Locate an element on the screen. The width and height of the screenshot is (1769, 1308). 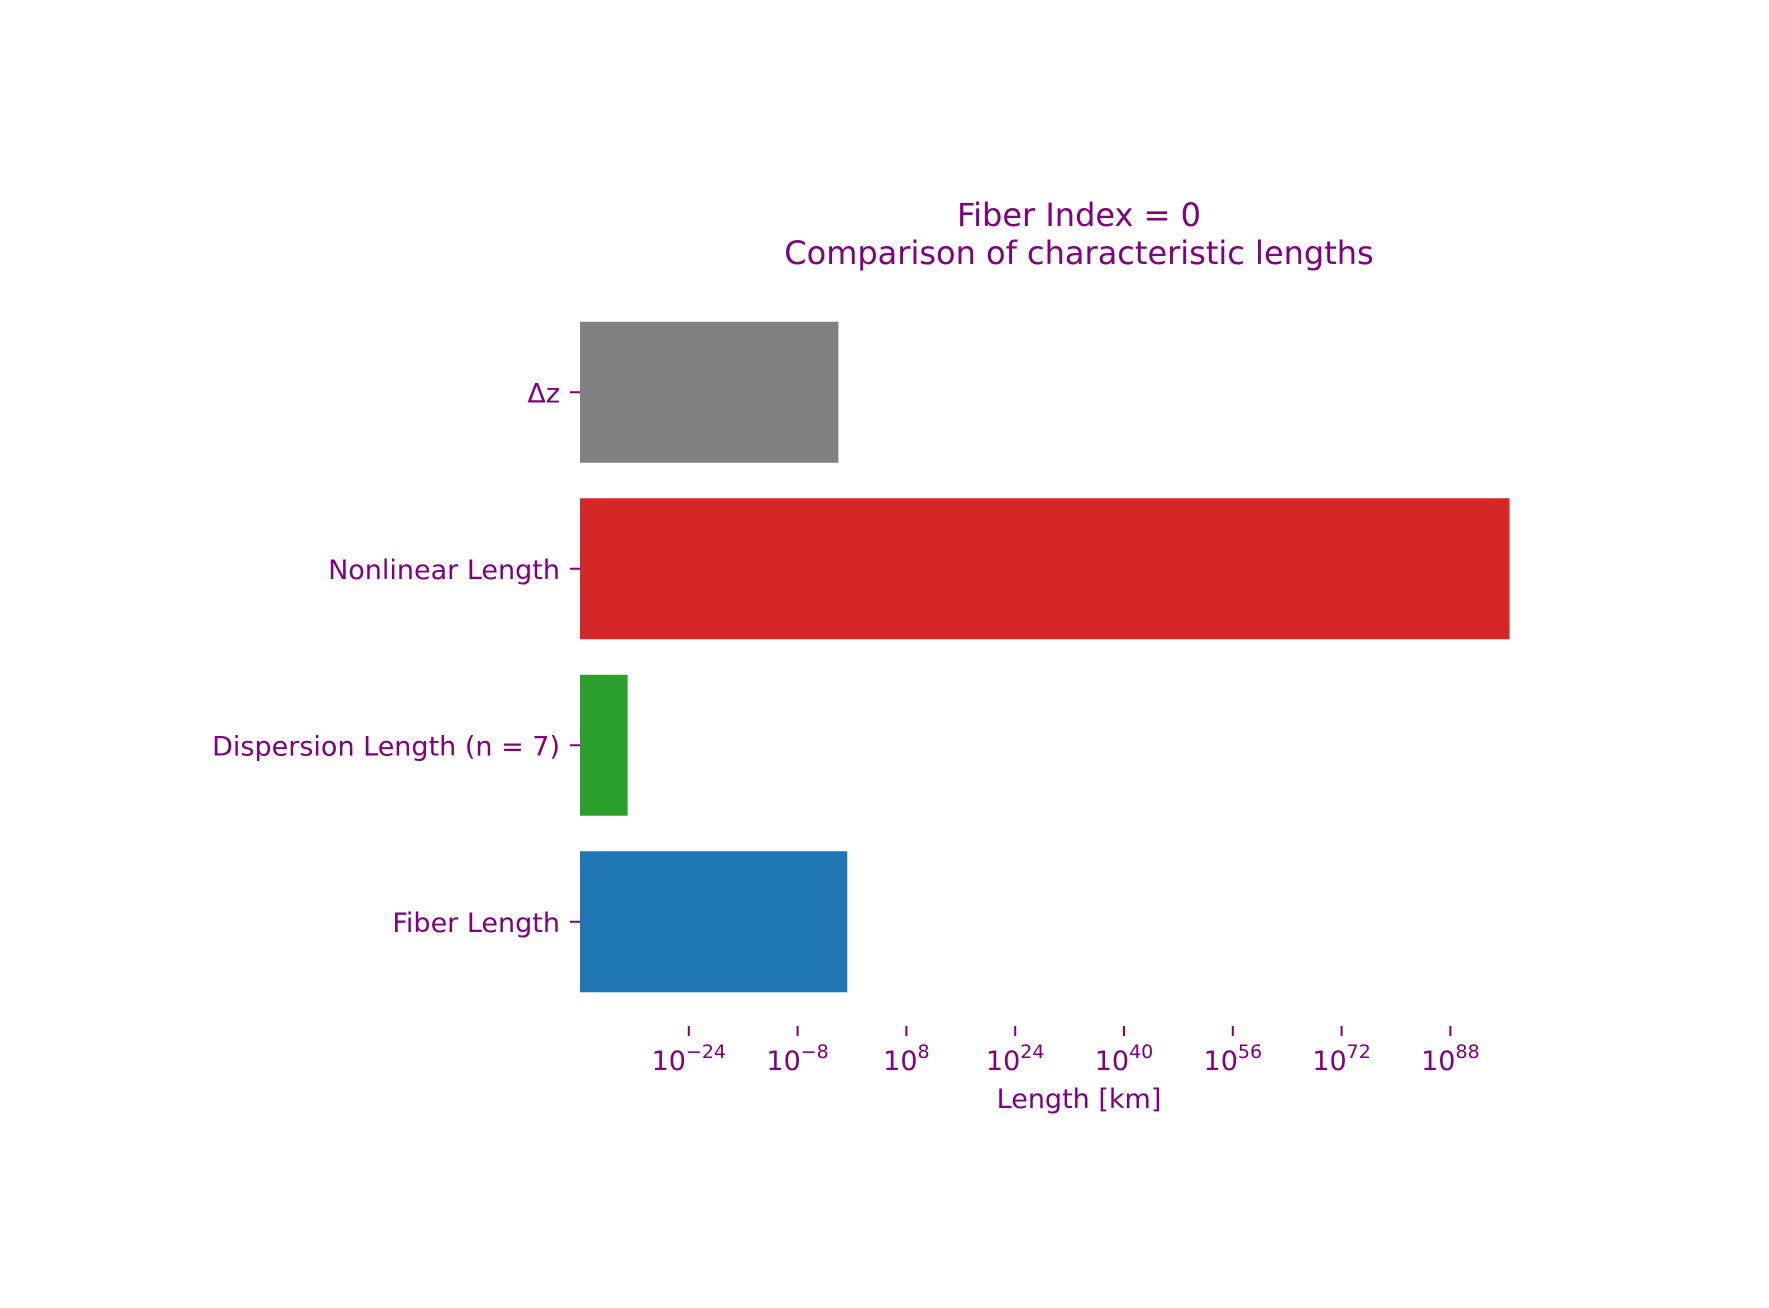
x-axis-label: Length [km] is located at coordinates (1079, 1099).